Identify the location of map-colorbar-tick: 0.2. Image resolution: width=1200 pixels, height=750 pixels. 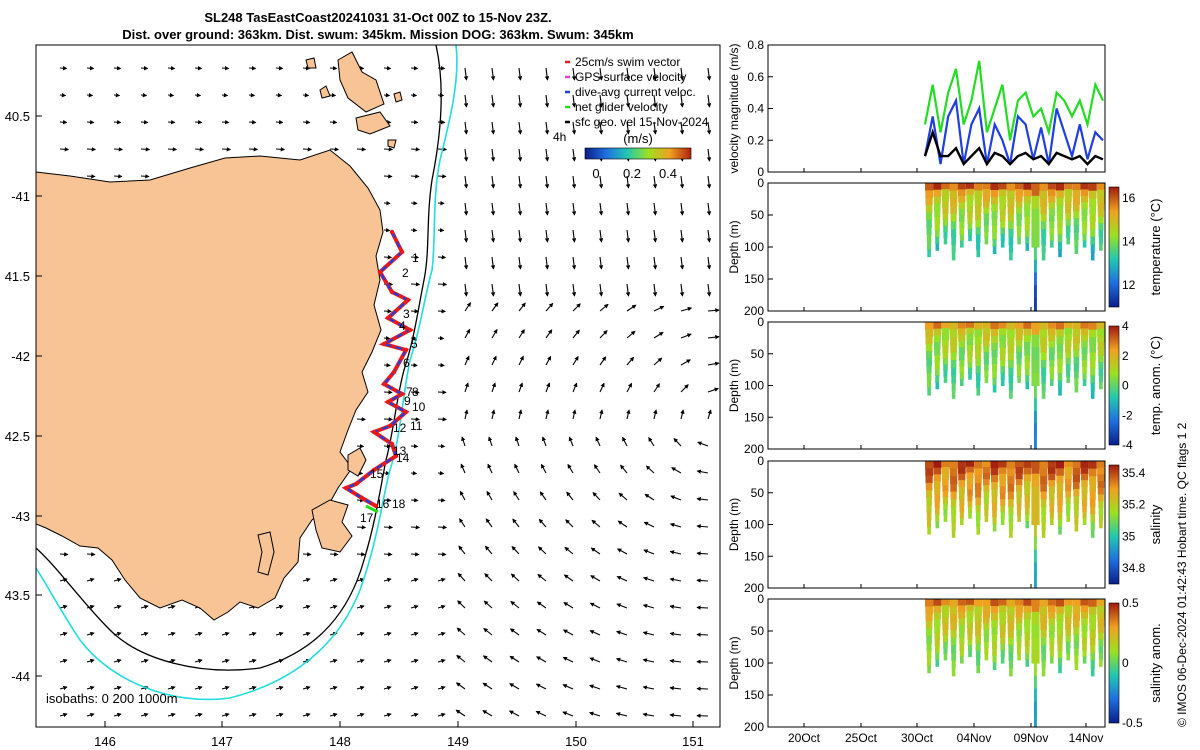
(632, 173).